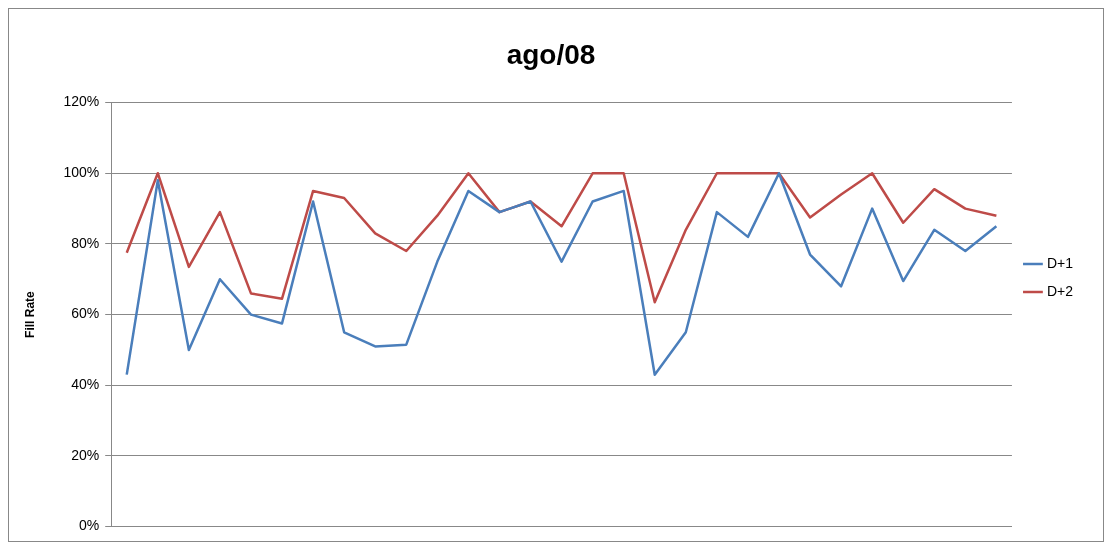 The height and width of the screenshot is (554, 1117). Describe the element at coordinates (85, 384) in the screenshot. I see `y-tick-label: 40%` at that location.